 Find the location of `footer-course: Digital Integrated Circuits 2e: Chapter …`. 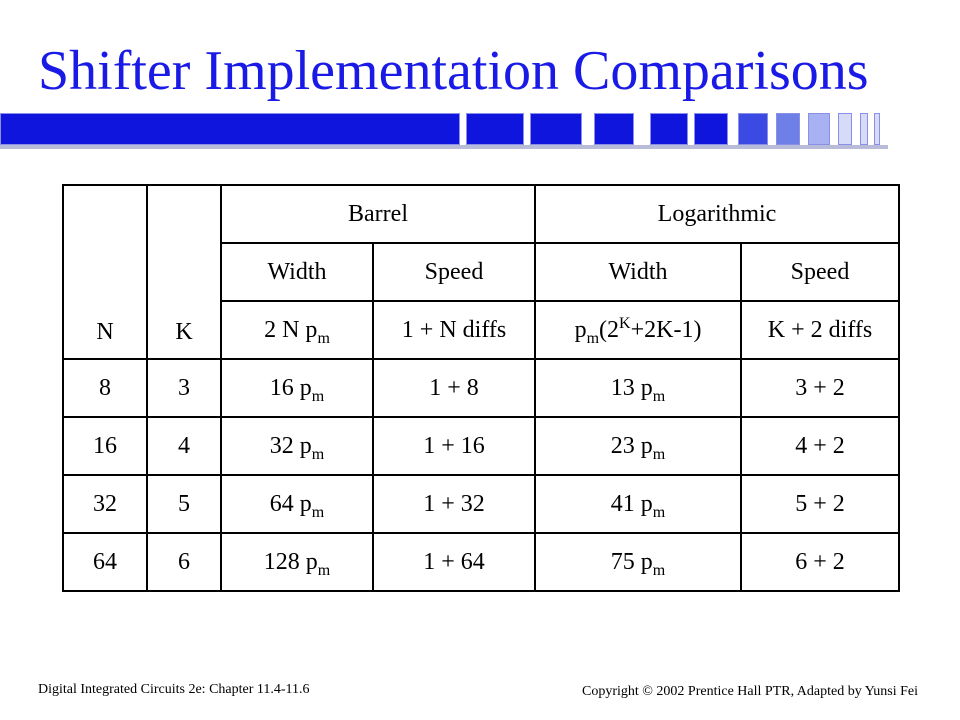

footer-course: Digital Integrated Circuits 2e: Chapter … is located at coordinates (174, 689).